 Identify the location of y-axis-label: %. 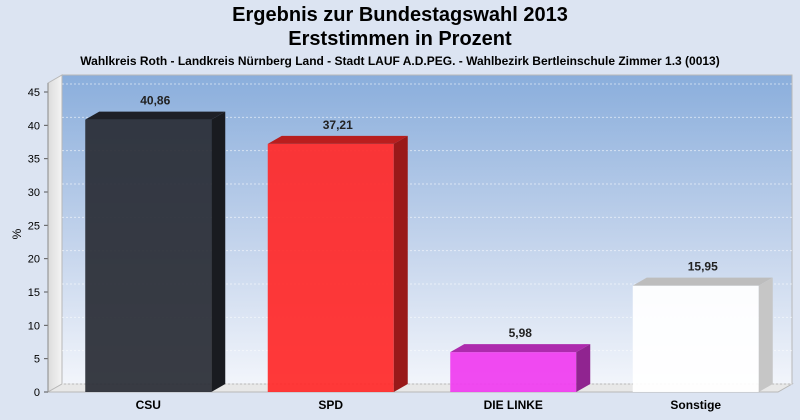
(17, 233).